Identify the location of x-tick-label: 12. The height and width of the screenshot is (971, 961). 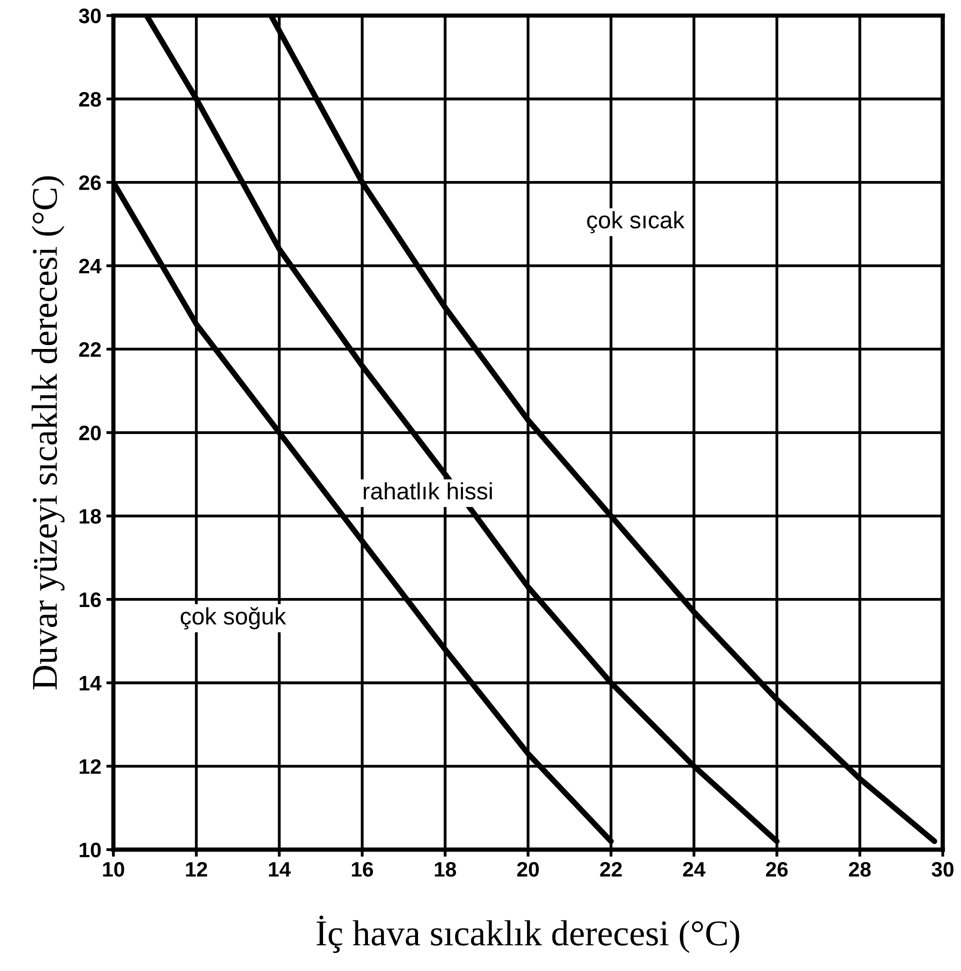
(197, 869).